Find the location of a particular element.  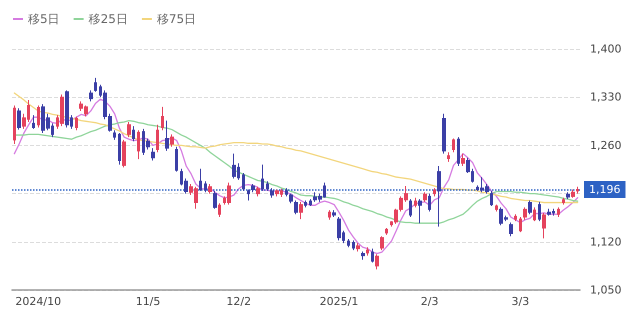

x-tick-label: 2025/1 is located at coordinates (339, 301).